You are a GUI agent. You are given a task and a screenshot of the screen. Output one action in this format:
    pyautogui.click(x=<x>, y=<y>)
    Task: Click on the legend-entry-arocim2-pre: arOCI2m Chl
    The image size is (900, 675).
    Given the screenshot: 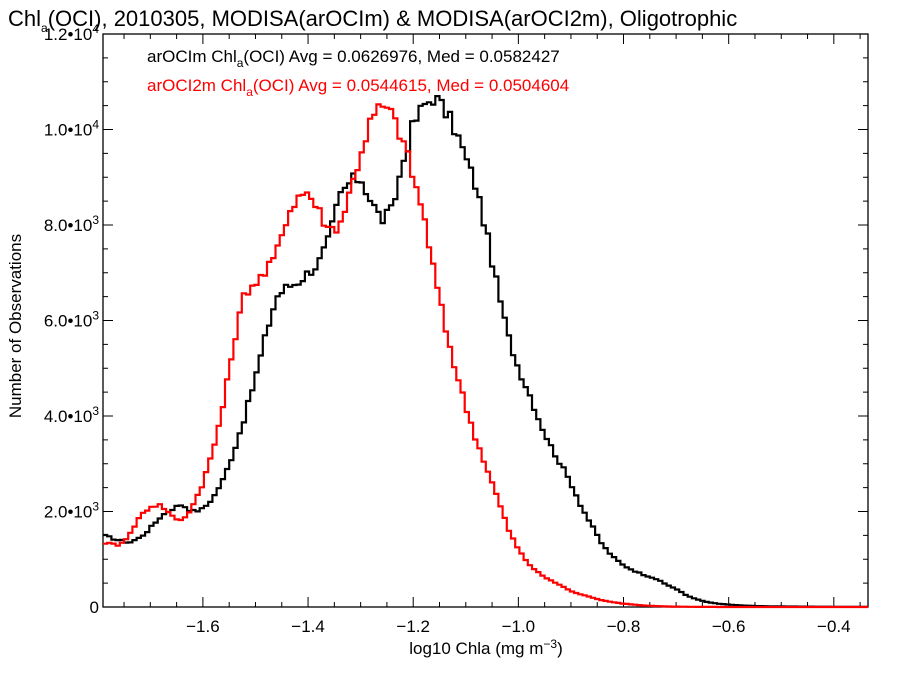 What is the action you would take?
    pyautogui.click(x=196, y=85)
    